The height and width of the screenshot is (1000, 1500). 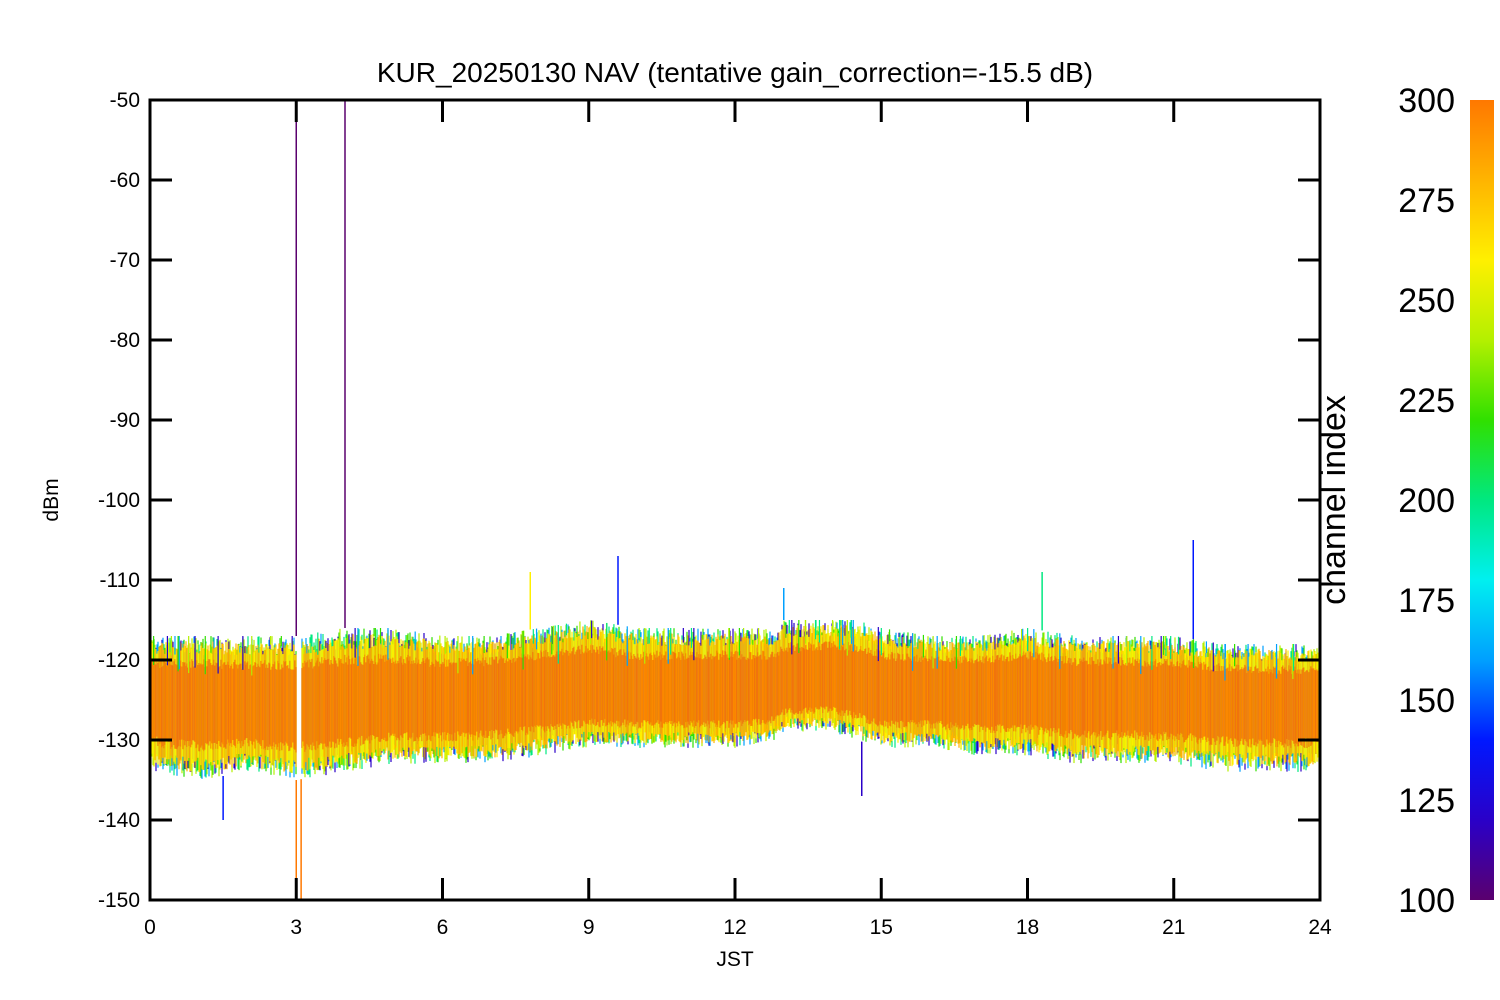 What do you see at coordinates (734, 927) in the screenshot?
I see `x-tick-label: 12` at bounding box center [734, 927].